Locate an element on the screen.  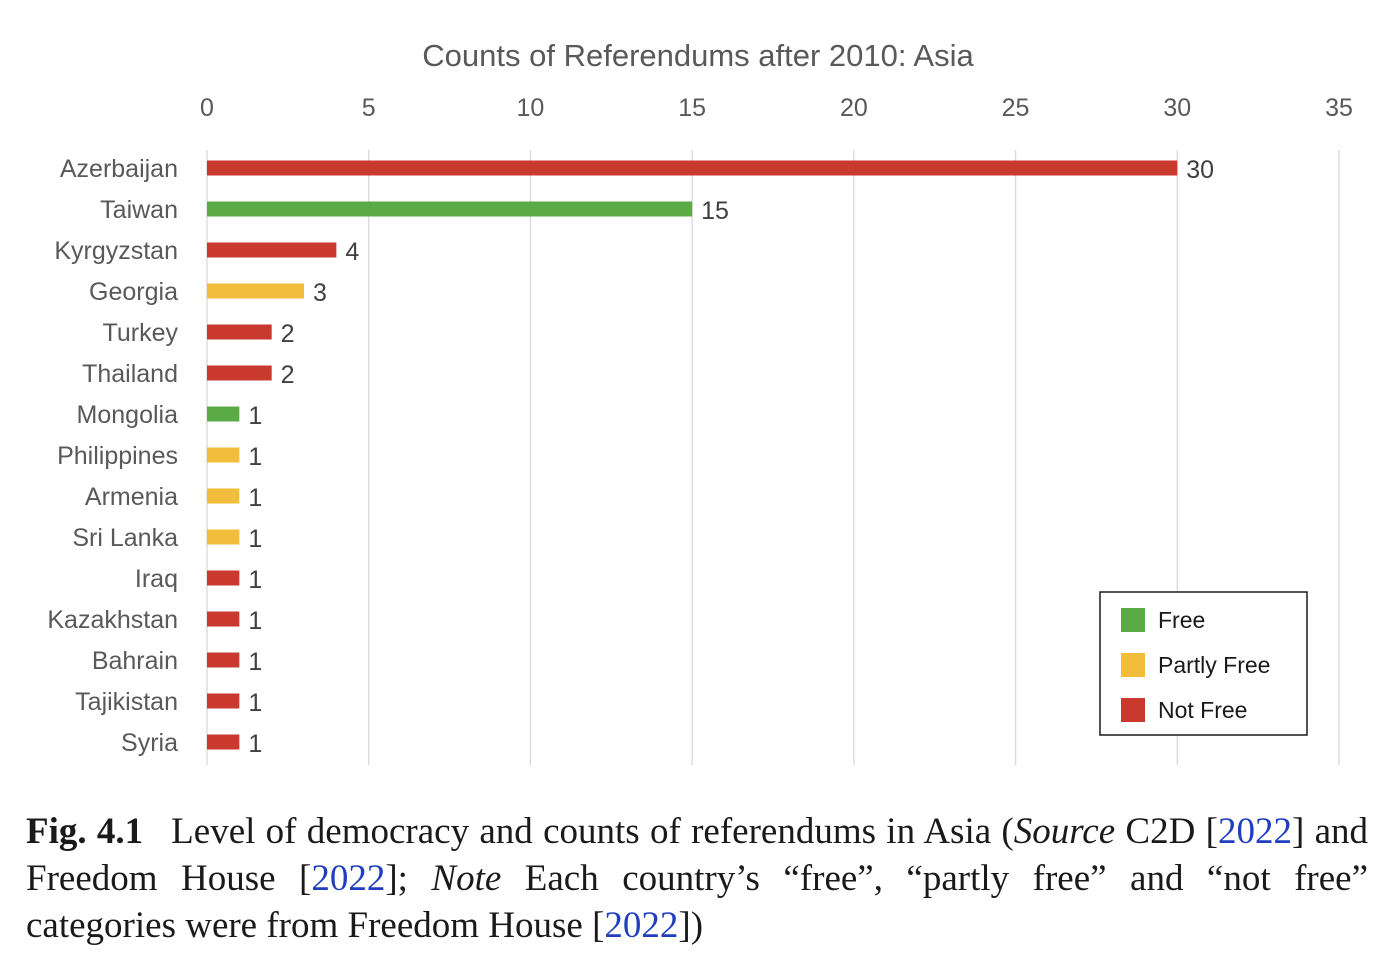
value-label: 3 is located at coordinates (320, 293).